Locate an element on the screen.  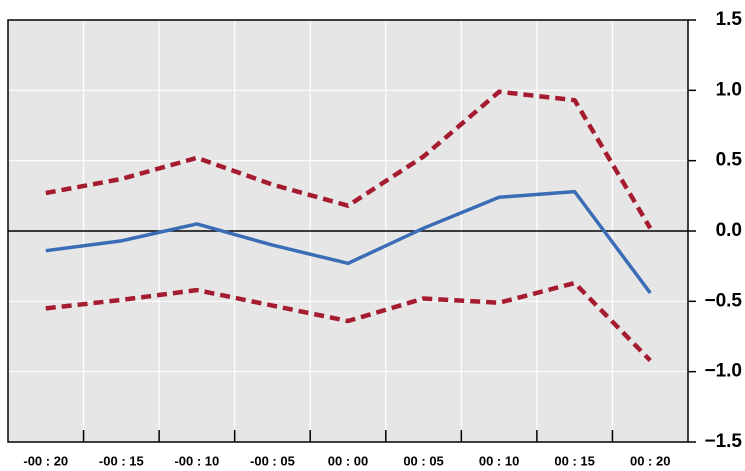
y-tick-label: 1.0 is located at coordinates (729, 89).